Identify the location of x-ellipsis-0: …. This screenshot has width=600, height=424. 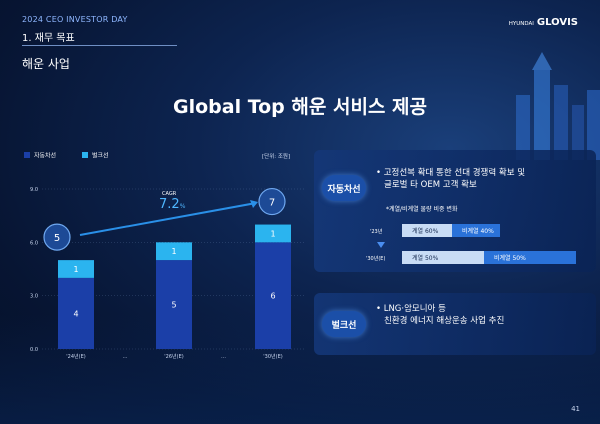
(125, 357).